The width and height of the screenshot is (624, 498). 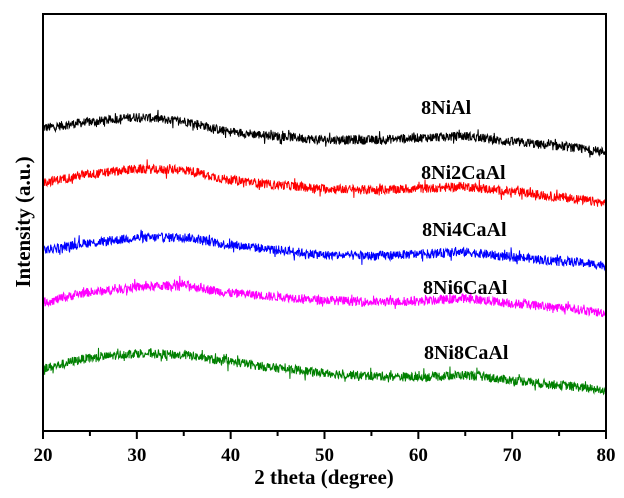 What do you see at coordinates (606, 455) in the screenshot?
I see `x-tick-label: 80` at bounding box center [606, 455].